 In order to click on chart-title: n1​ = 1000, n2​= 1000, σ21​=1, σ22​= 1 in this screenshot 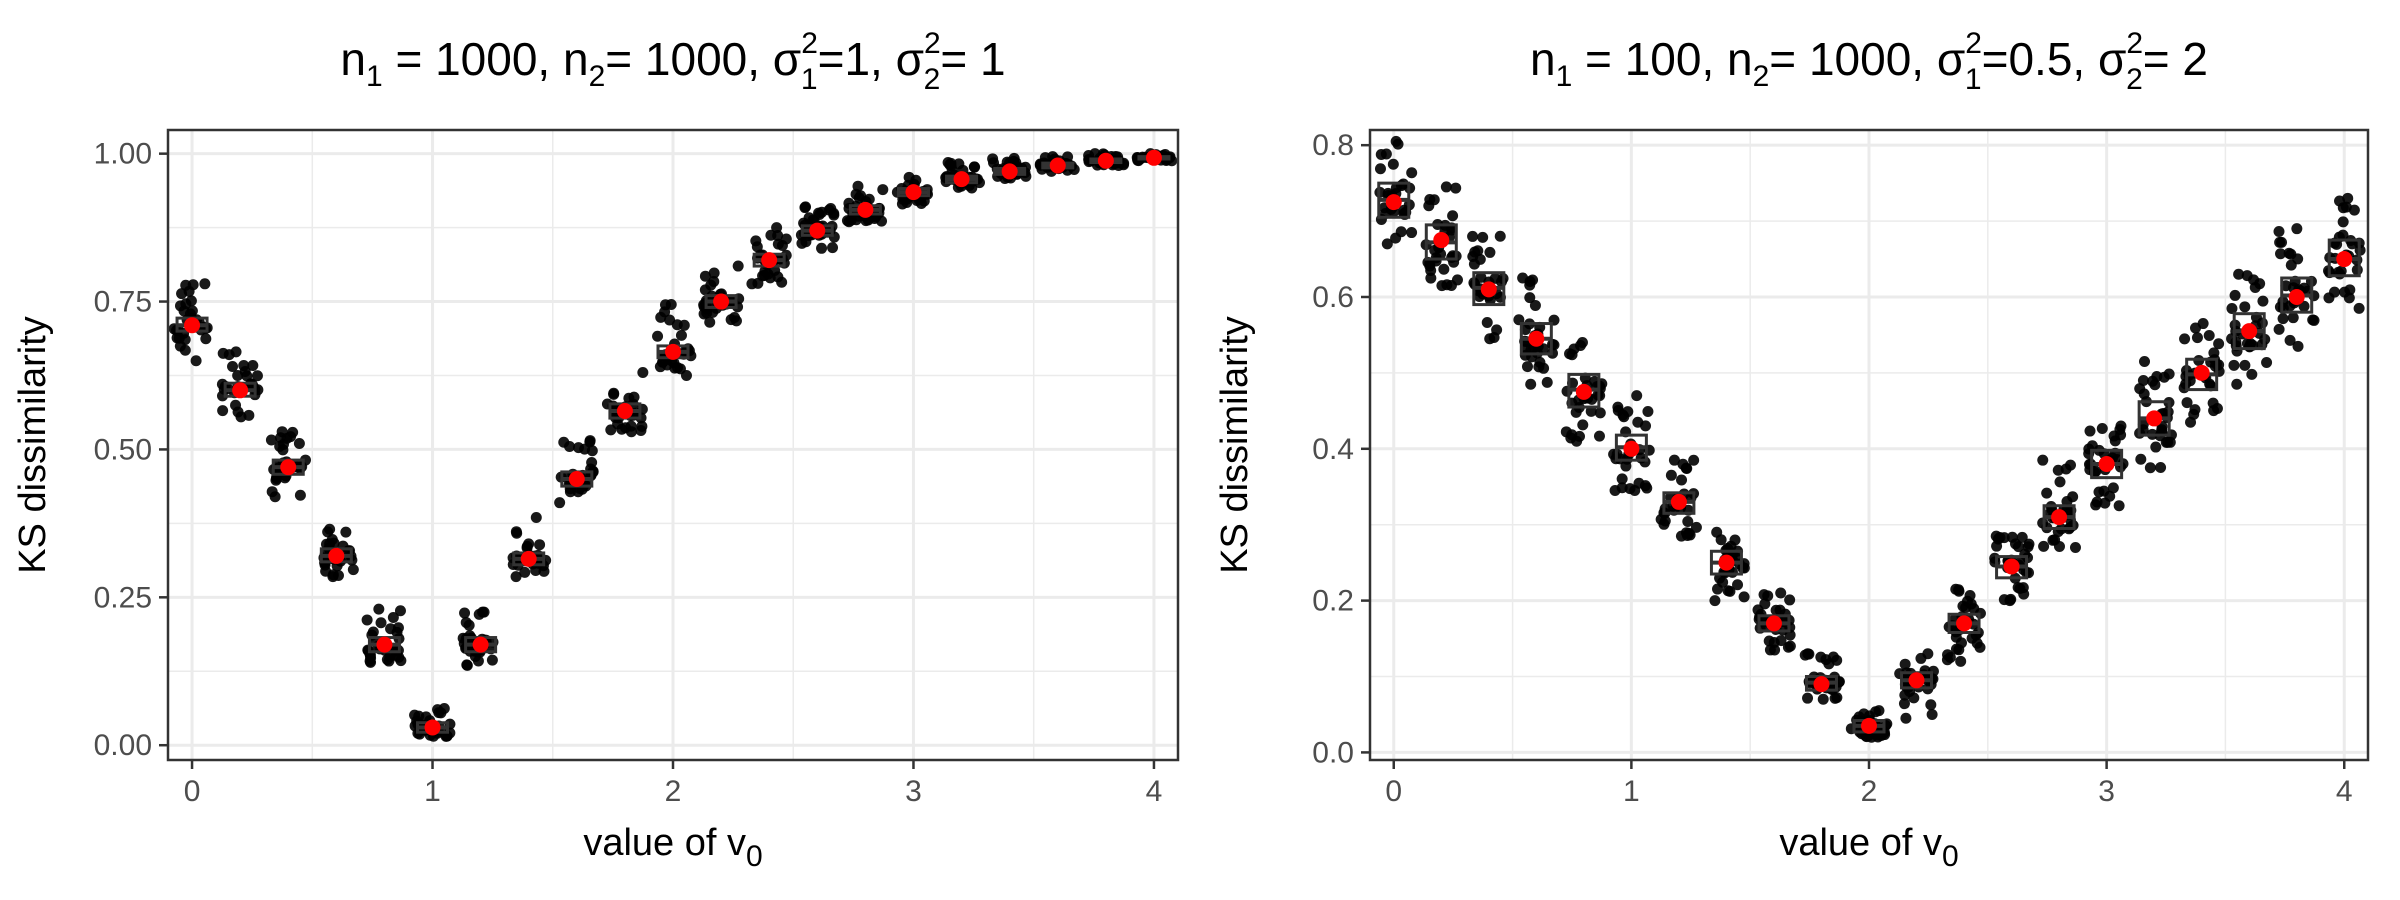, I will do `click(672, 61)`.